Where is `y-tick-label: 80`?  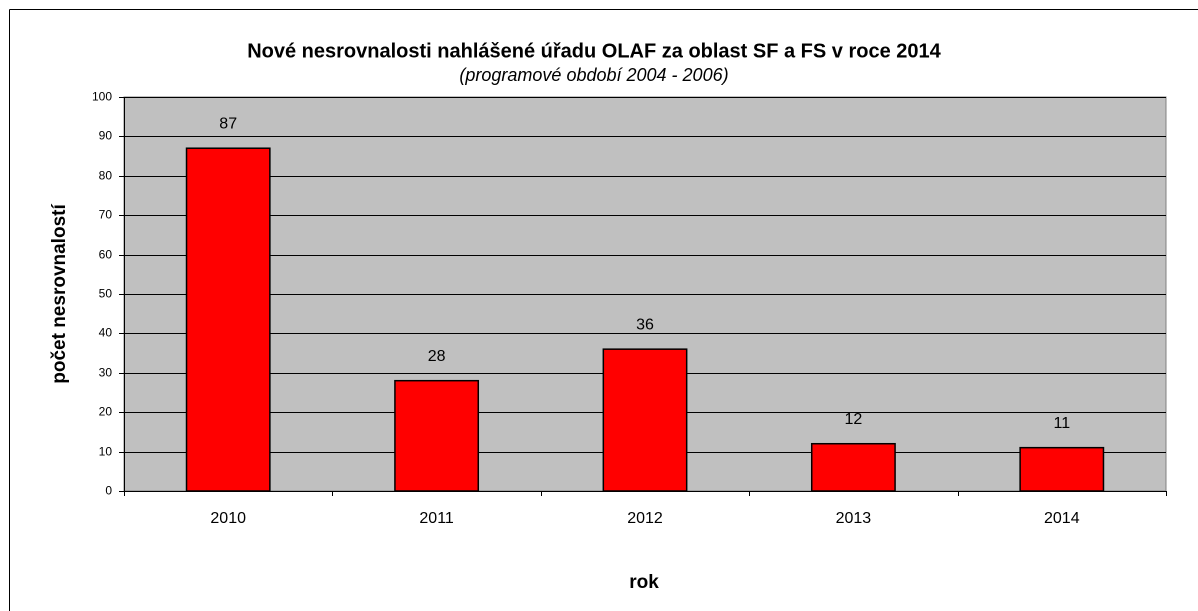
y-tick-label: 80 is located at coordinates (106, 176).